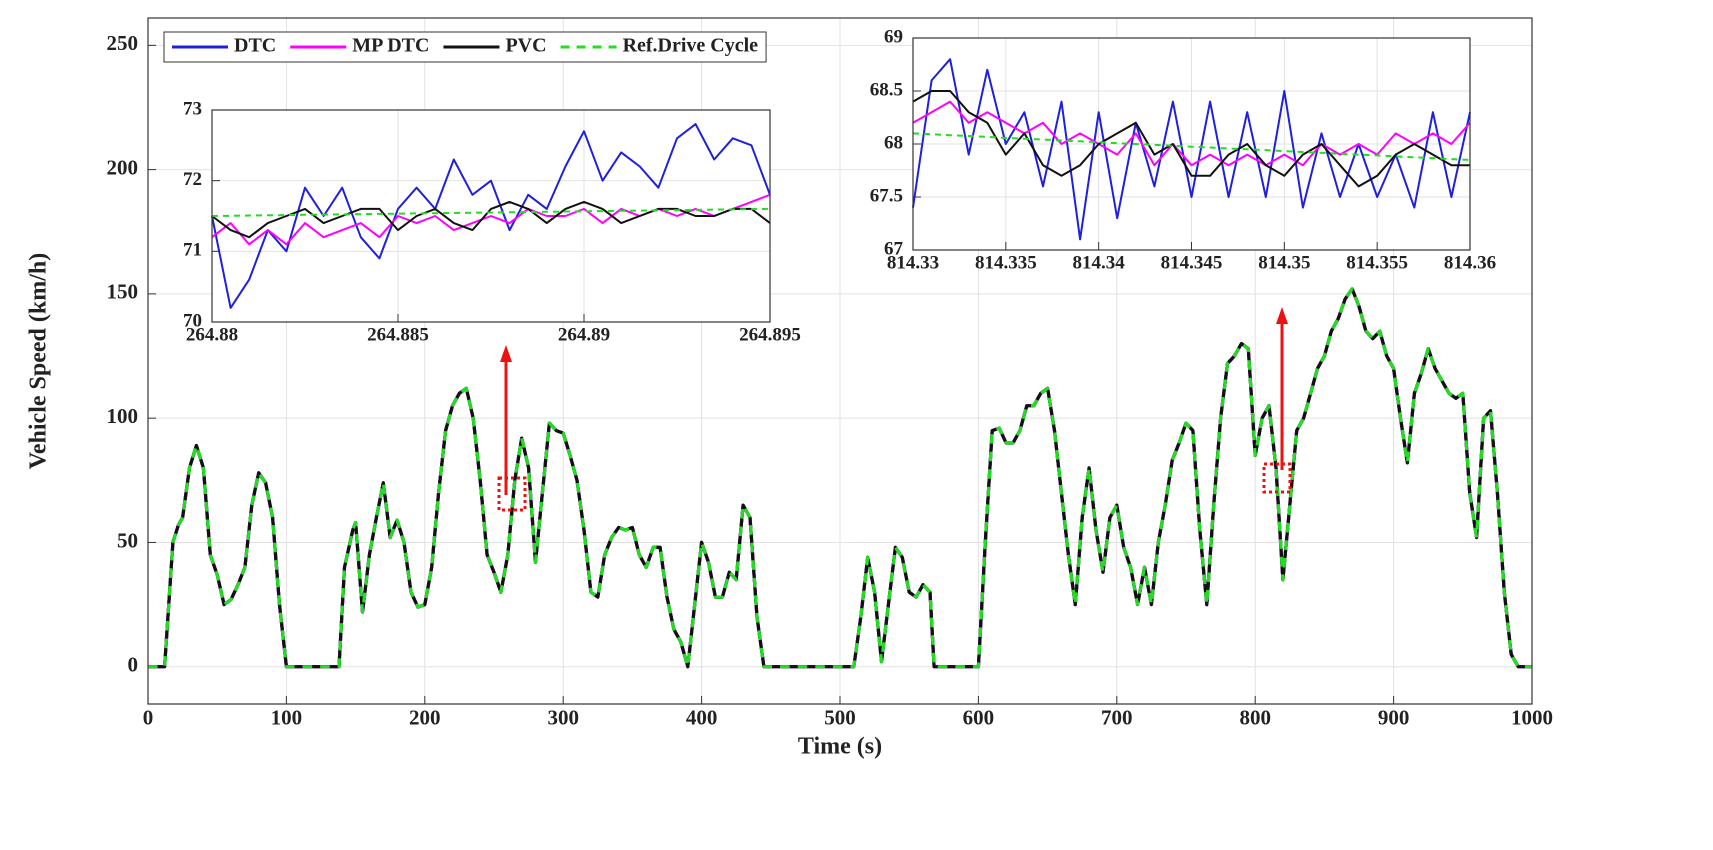 This screenshot has width=1713, height=850. What do you see at coordinates (584, 335) in the screenshot?
I see `x-tick-label: 264.89` at bounding box center [584, 335].